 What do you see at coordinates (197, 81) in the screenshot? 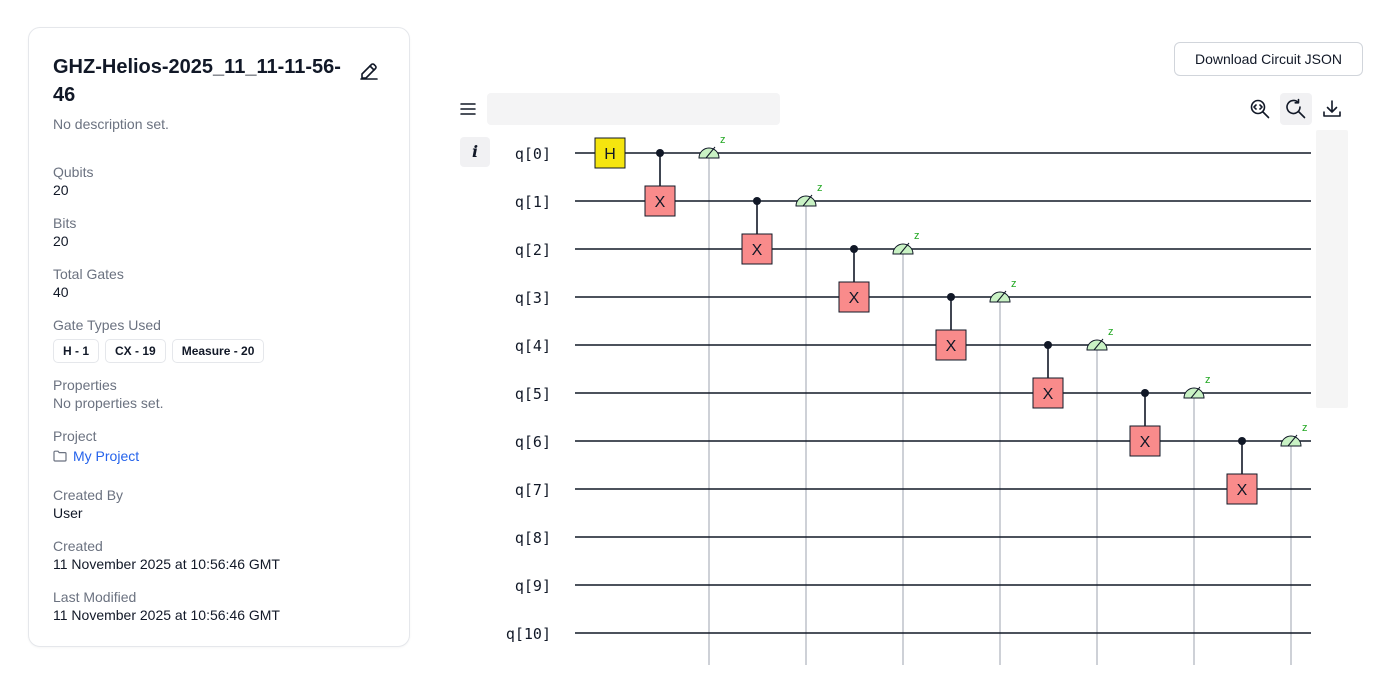
I see `circuit-title: GHZ-Helios-2025_11_11-11-56-46` at bounding box center [197, 81].